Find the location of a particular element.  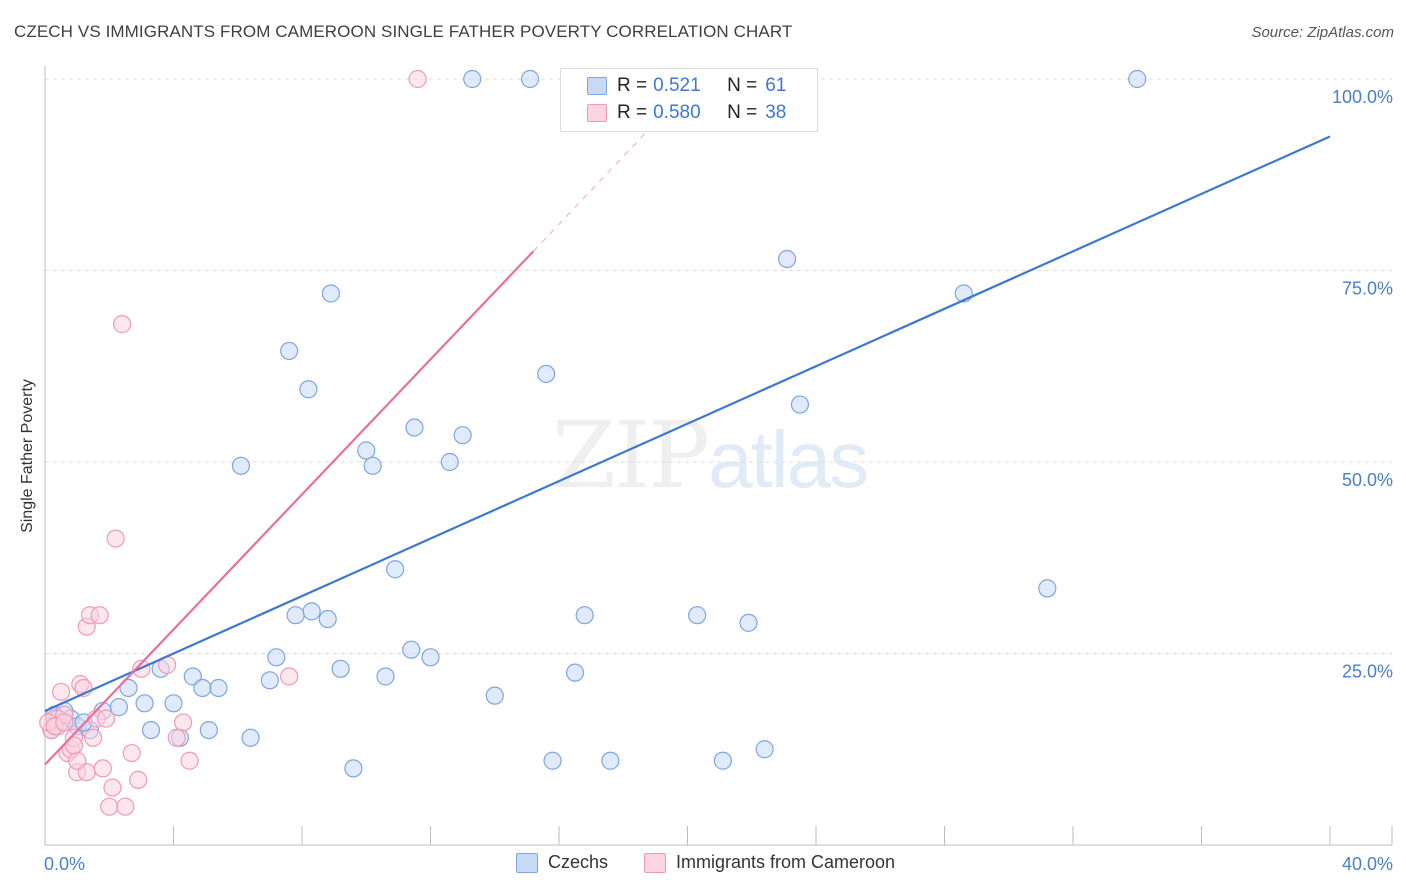

cameroon-legend-swatch is located at coordinates (655, 862).